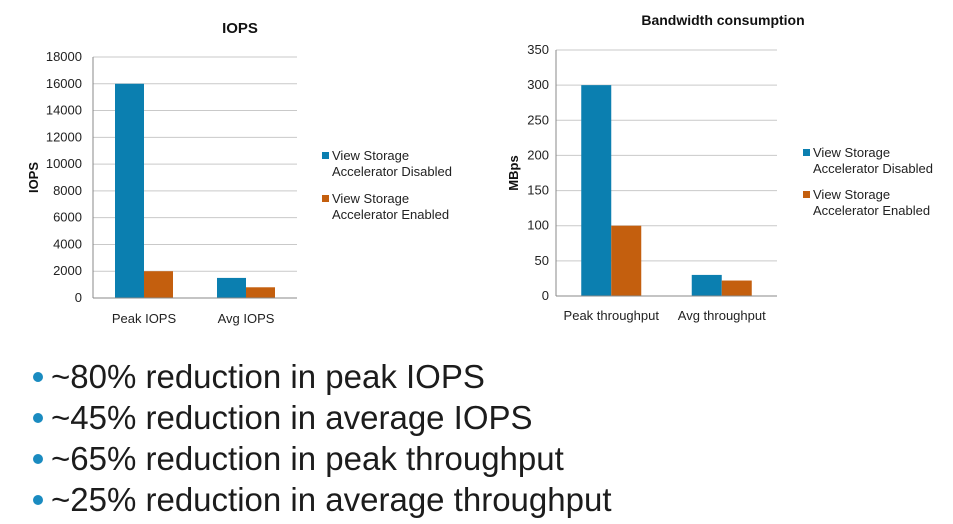  What do you see at coordinates (542, 260) in the screenshot?
I see `y-tick-label: 50` at bounding box center [542, 260].